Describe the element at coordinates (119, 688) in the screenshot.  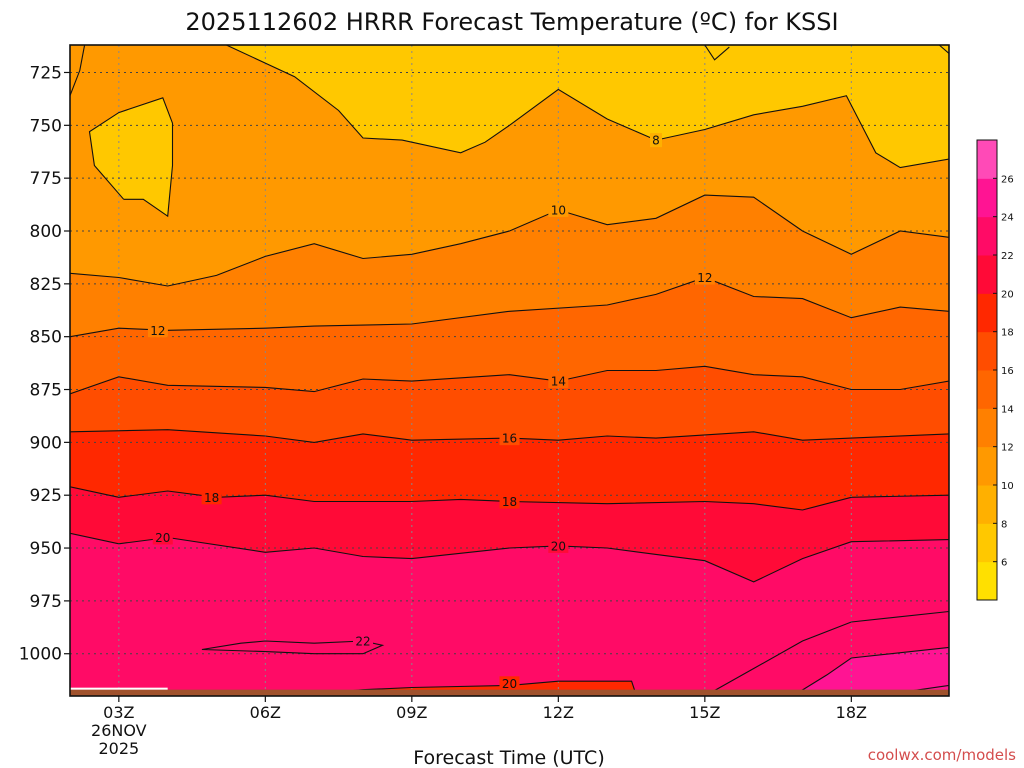
I see `ground-edge` at that location.